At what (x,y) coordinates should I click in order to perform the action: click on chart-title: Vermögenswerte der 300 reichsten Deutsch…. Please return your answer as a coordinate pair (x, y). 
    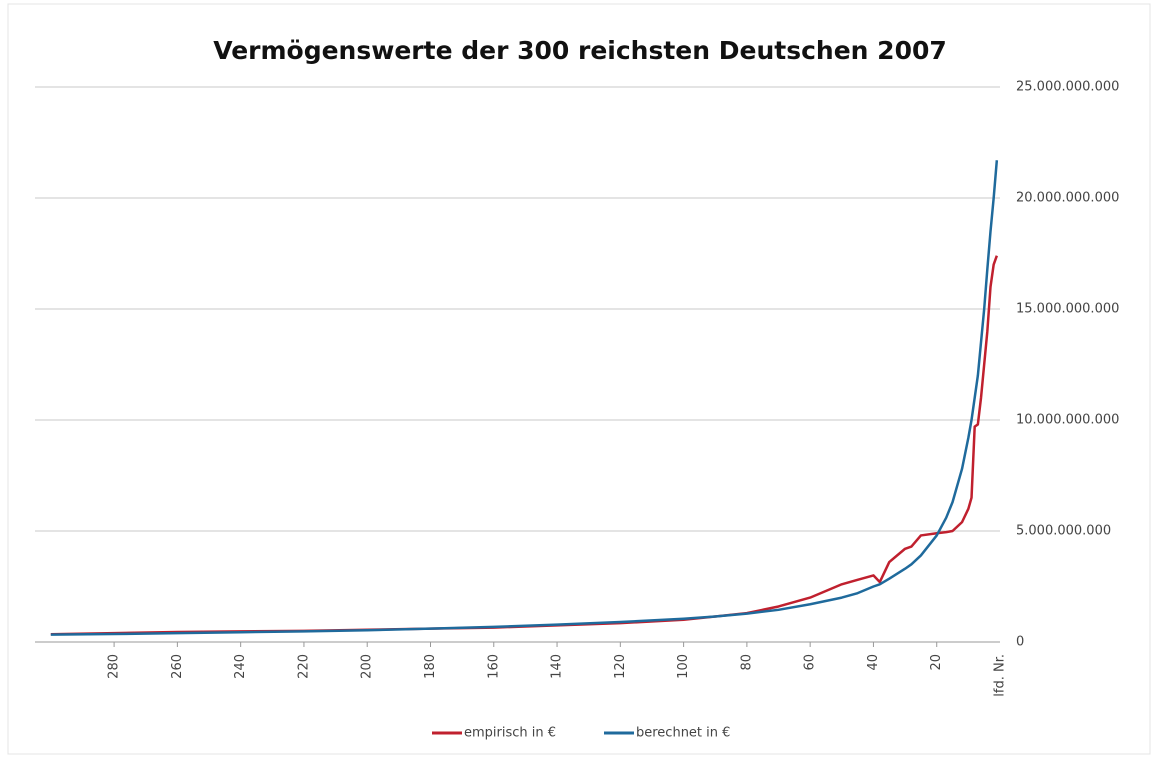
    Looking at the image, I should click on (580, 50).